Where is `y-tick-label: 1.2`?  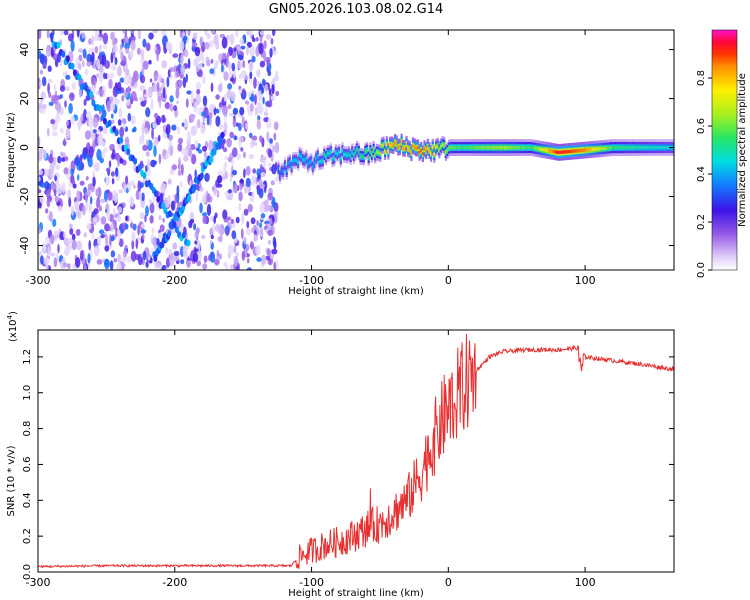 y-tick-label: 1.2 is located at coordinates (27, 357).